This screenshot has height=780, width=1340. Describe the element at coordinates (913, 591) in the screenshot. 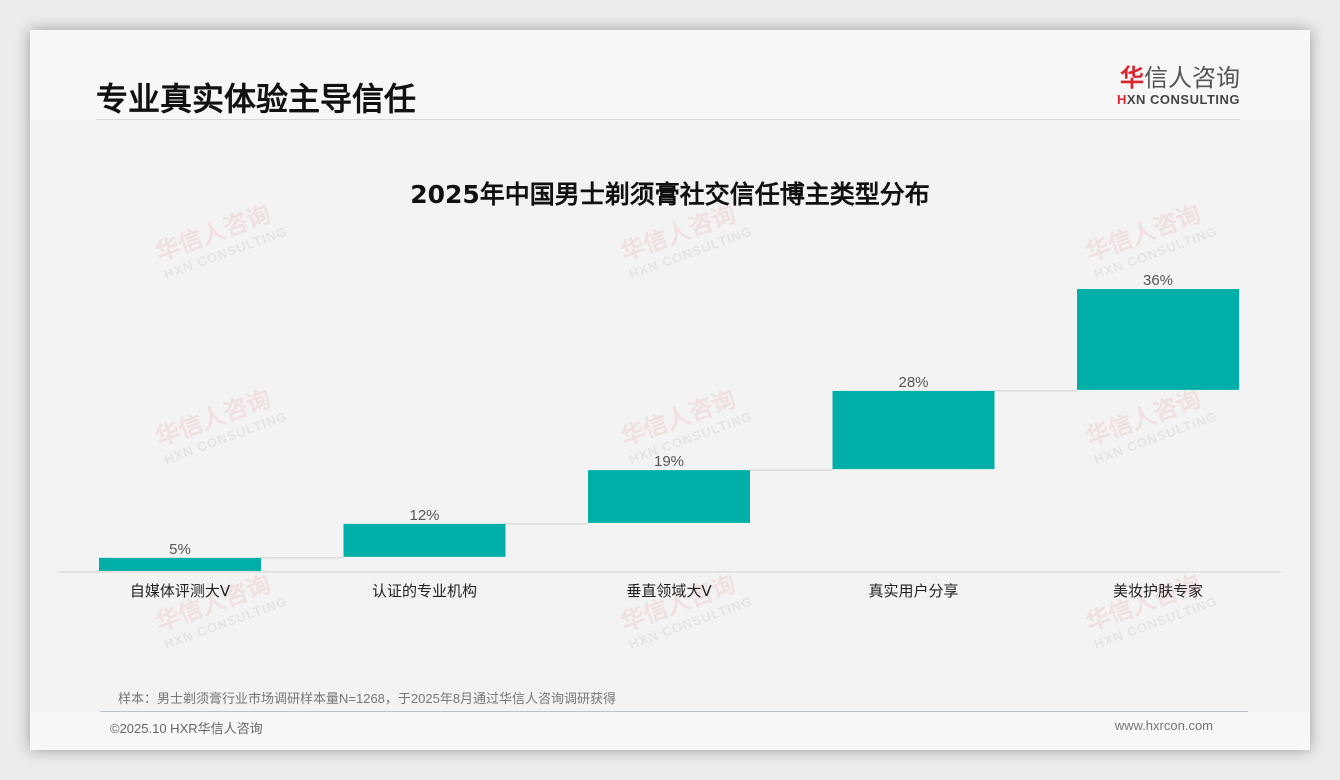

I see `category-label: 真实用户分享` at that location.